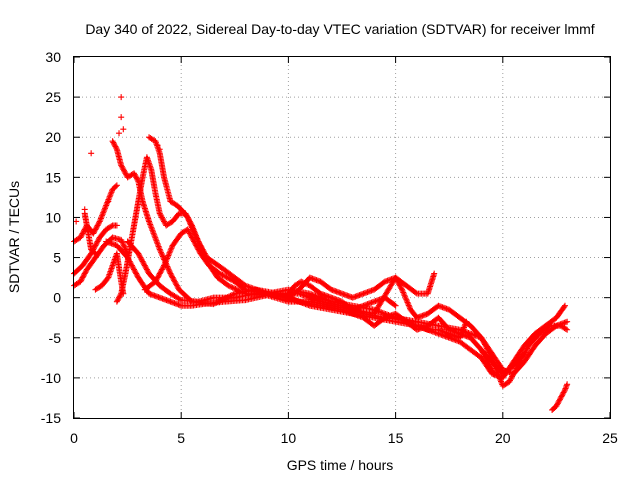 This screenshot has width=640, height=480. I want to click on x-tick-label: 0, so click(74, 438).